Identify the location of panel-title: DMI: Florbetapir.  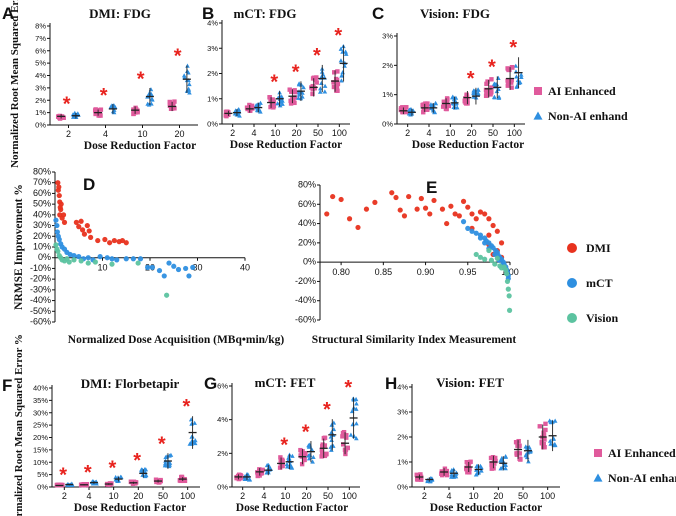
(130, 383).